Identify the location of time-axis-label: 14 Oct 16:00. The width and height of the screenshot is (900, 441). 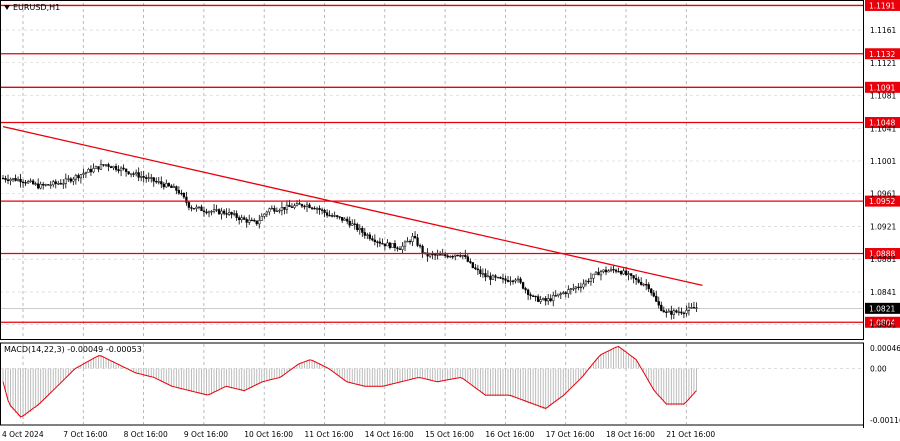
(389, 434).